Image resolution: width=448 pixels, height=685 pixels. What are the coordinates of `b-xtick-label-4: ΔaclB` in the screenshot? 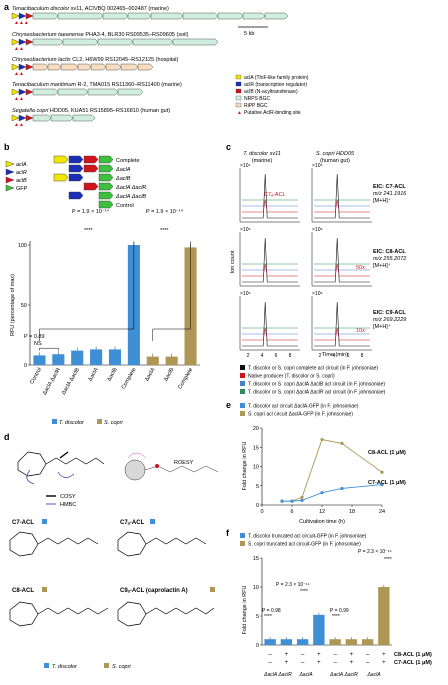 It's located at (112, 375).